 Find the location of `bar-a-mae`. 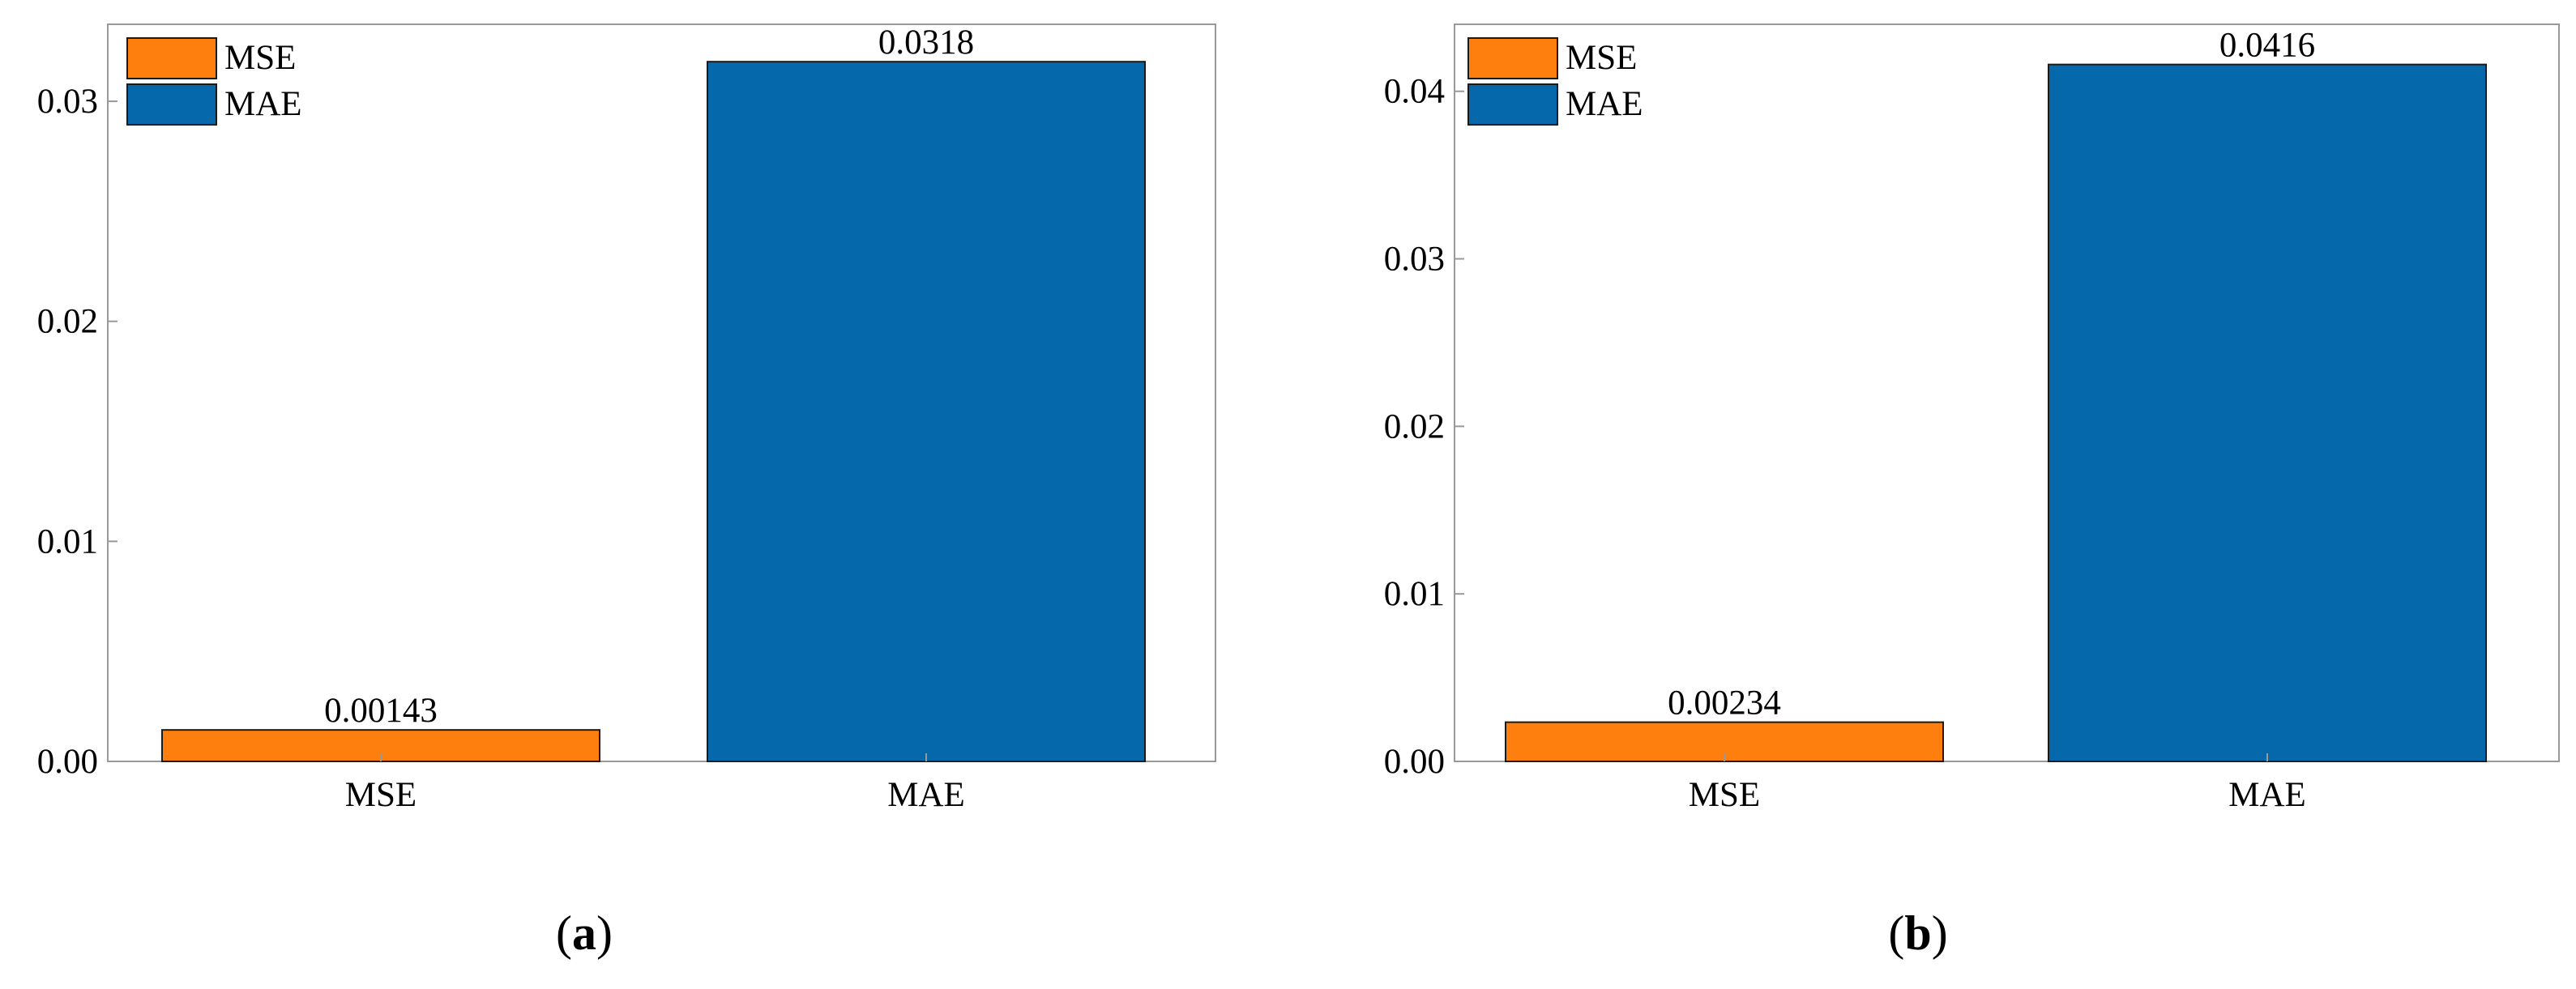

bar-a-mae is located at coordinates (926, 412).